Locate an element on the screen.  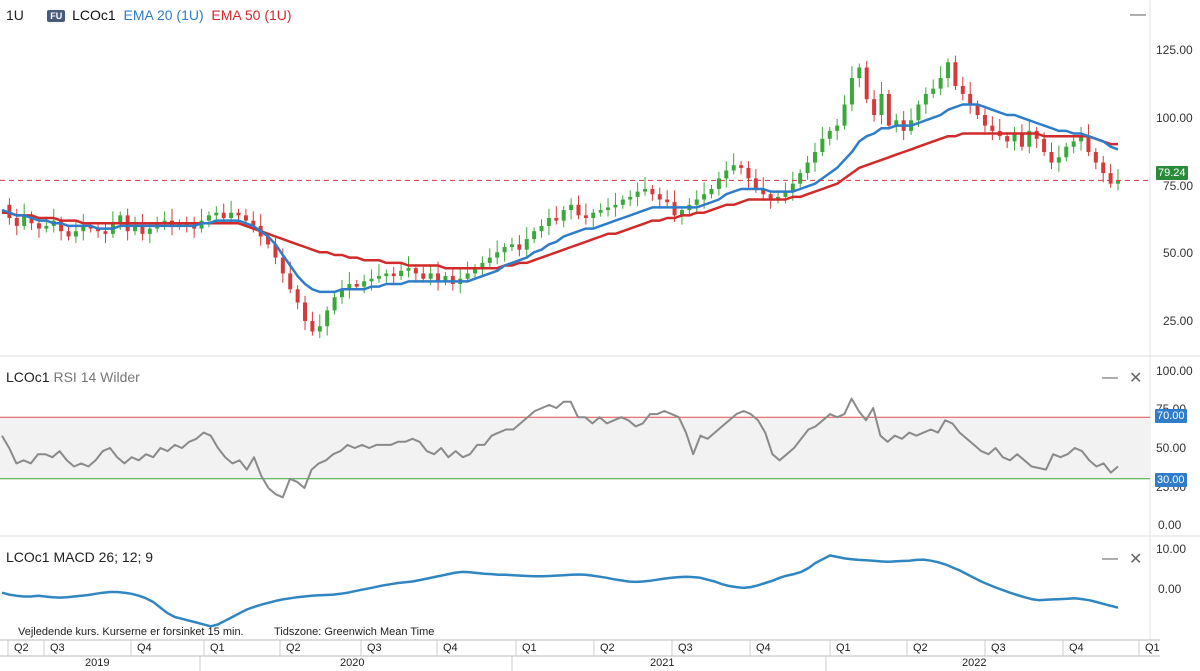
x-year-label: 2020 is located at coordinates (352, 663).